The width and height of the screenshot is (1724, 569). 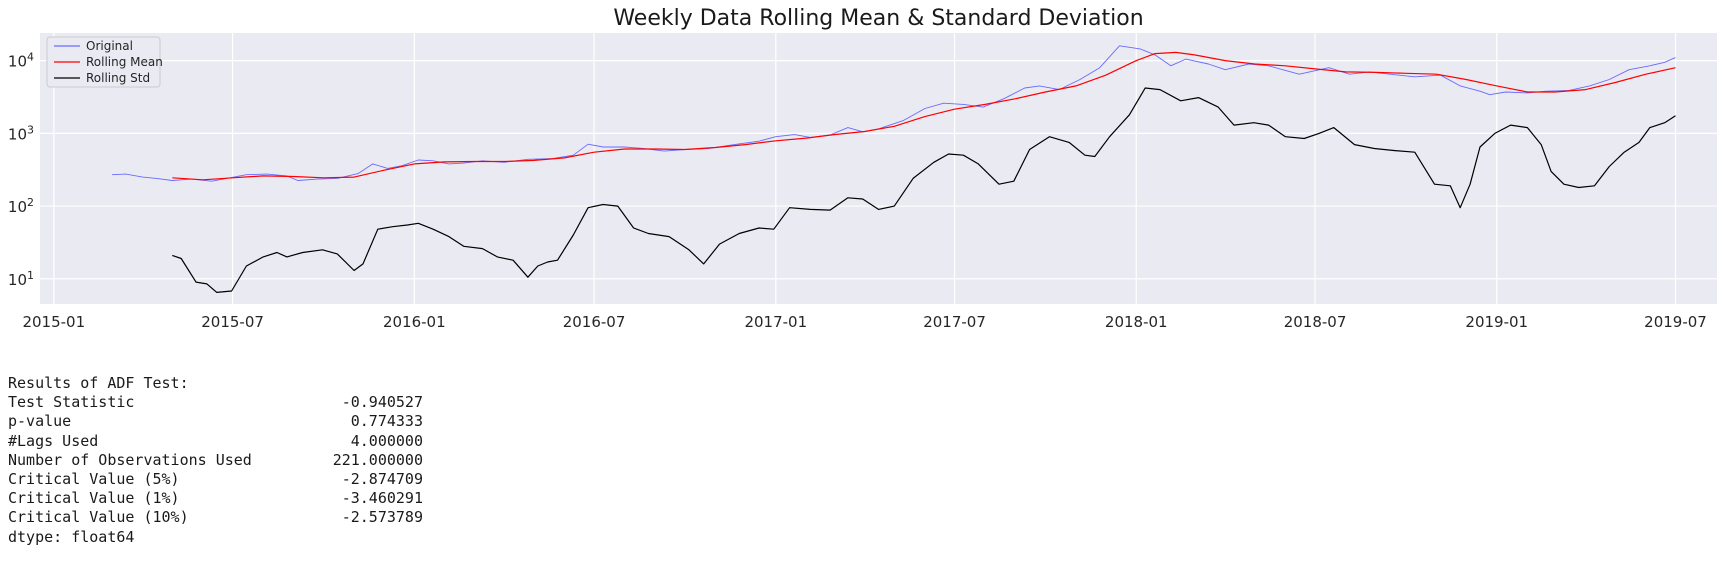 I want to click on legend-label: Rolling Mean, so click(x=124, y=62).